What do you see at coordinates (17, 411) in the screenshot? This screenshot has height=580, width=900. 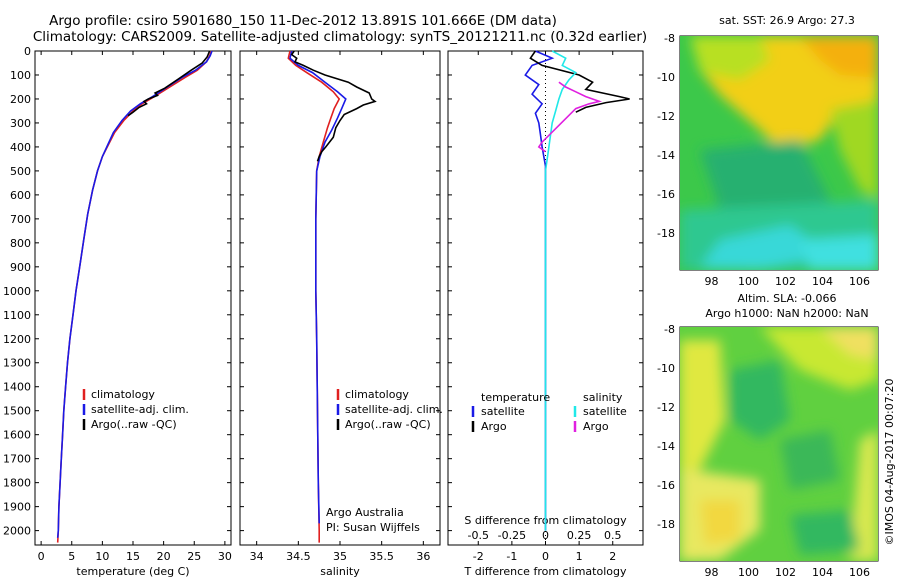 I see `y-tick-label: 1500` at bounding box center [17, 411].